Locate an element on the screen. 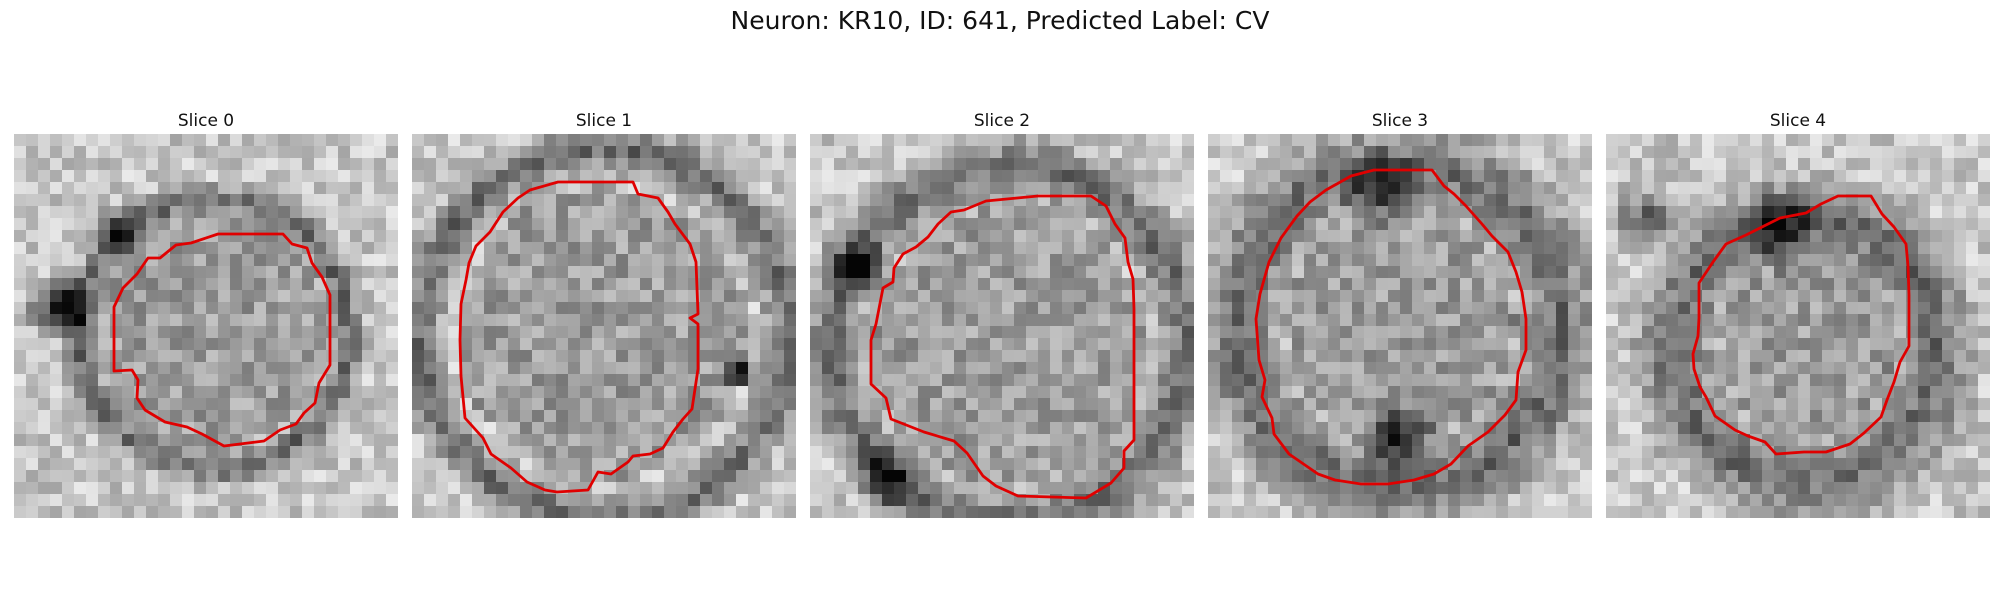 The height and width of the screenshot is (600, 2000). slice-panel-0: Slice 0 is located at coordinates (206, 313).